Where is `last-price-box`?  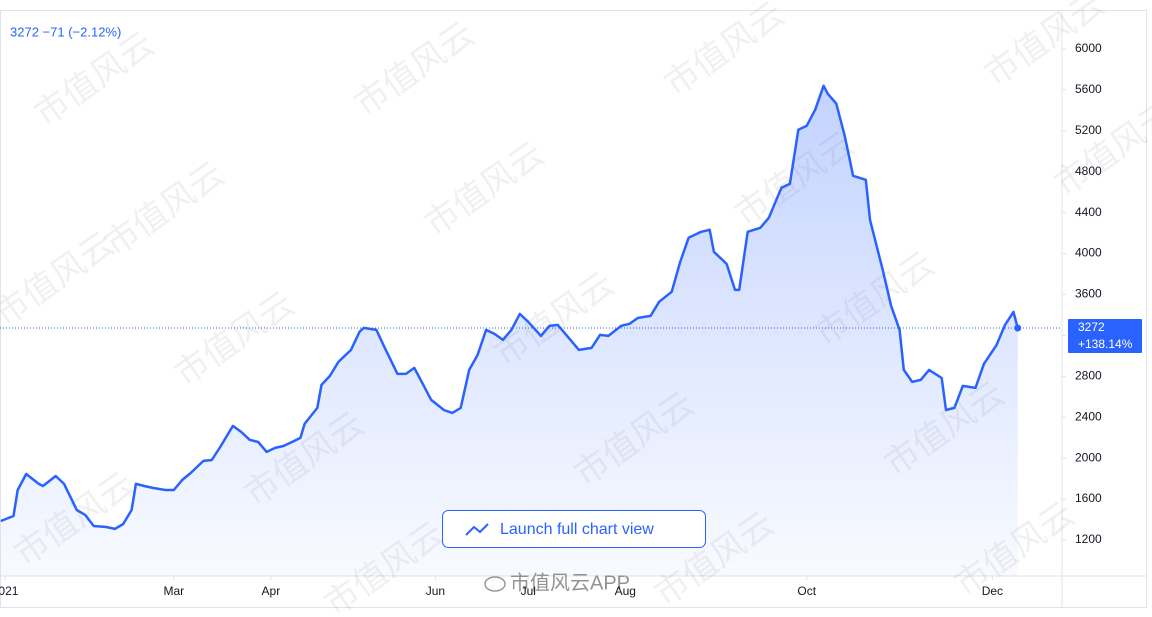
last-price-box is located at coordinates (1105, 336).